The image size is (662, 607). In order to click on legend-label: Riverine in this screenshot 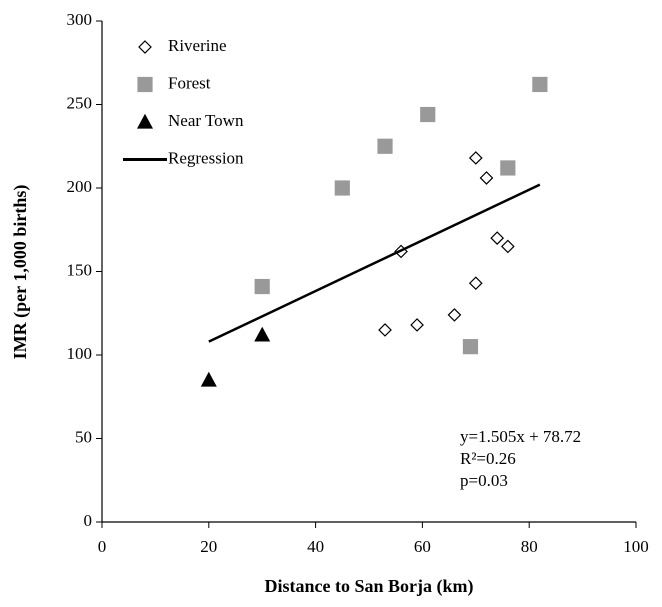, I will do `click(197, 45)`.